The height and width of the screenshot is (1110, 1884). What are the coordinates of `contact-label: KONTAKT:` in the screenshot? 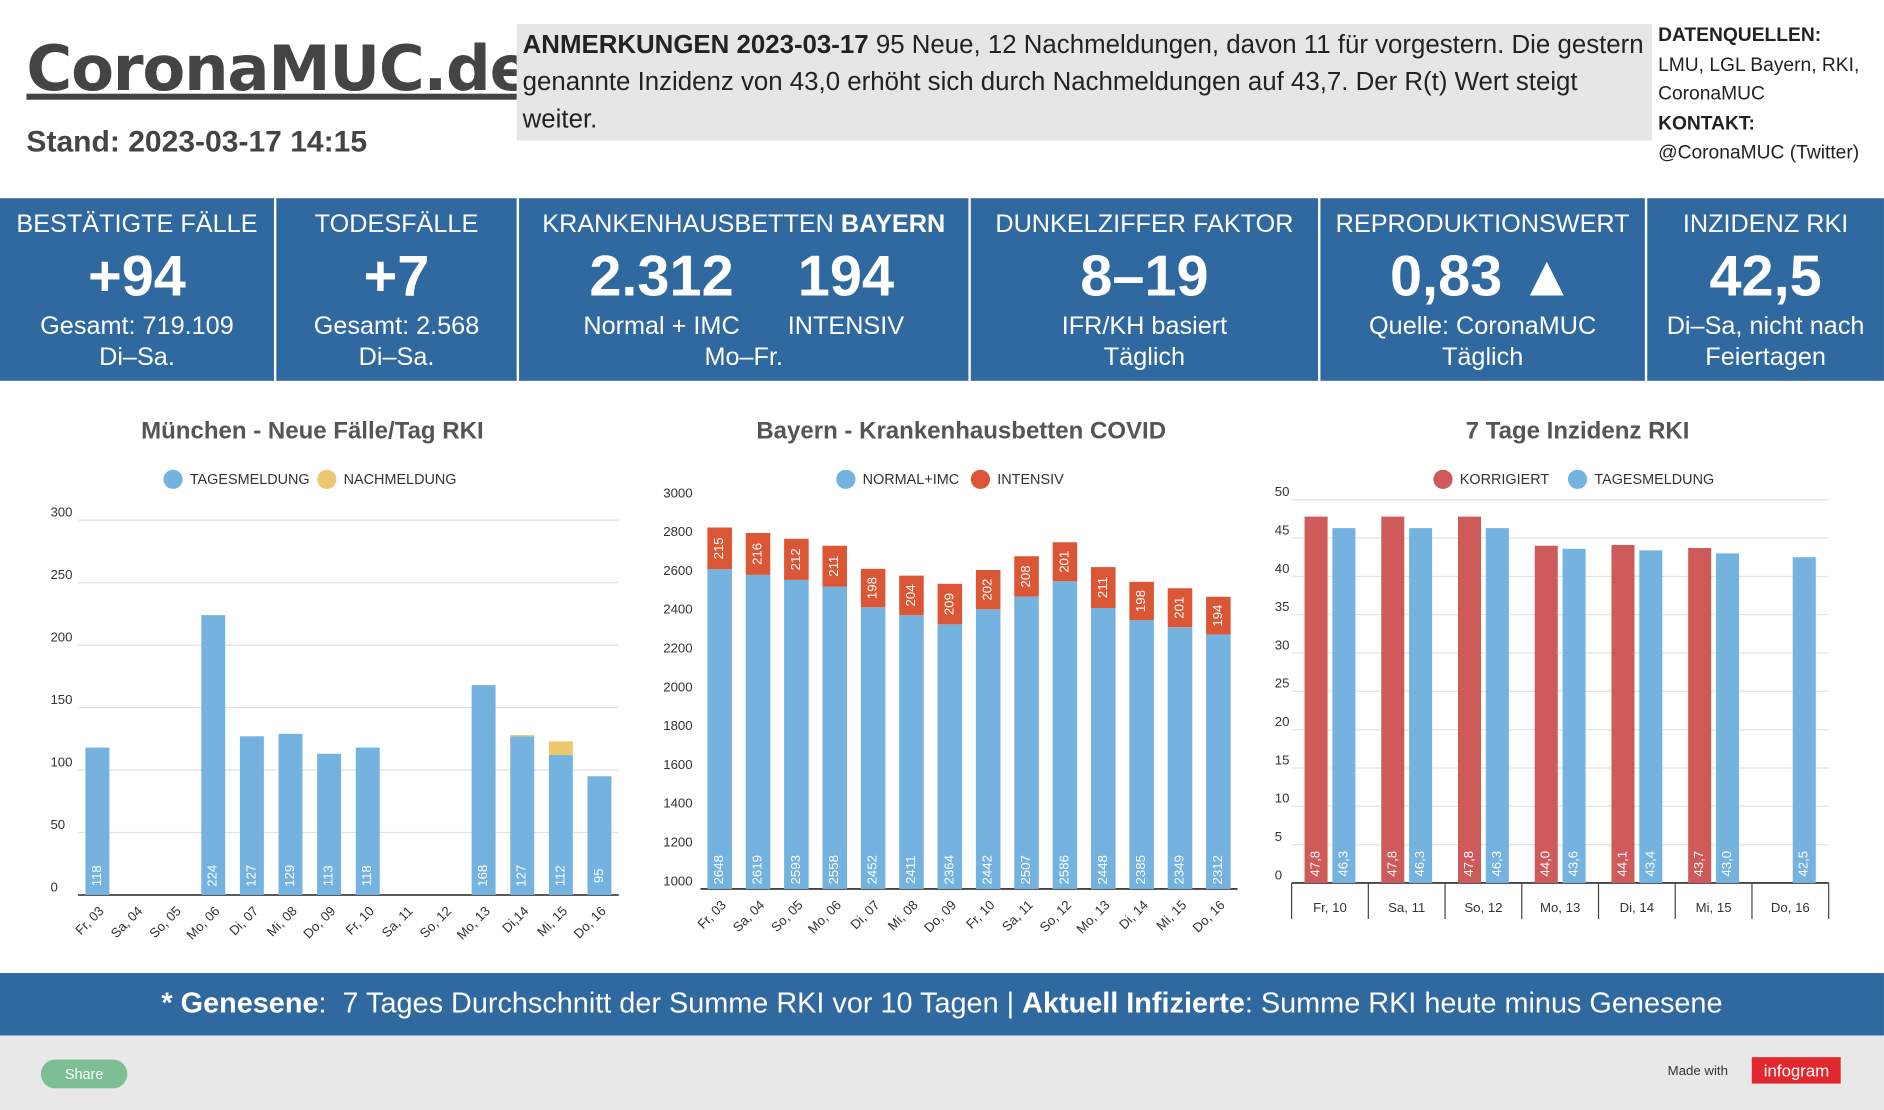 It's located at (1706, 123).